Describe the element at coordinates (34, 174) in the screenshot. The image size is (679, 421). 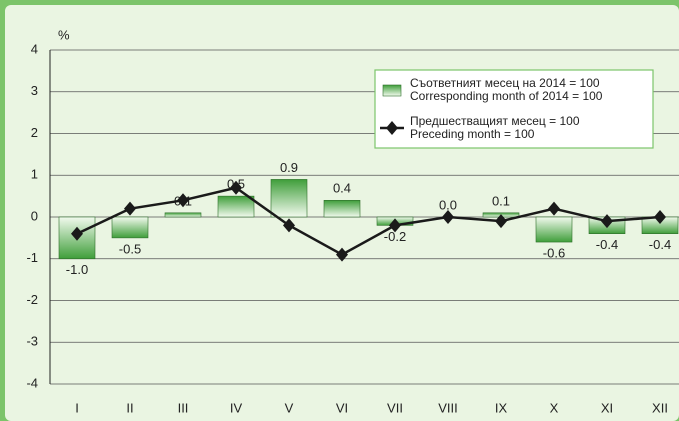
I see `y-tick-label: 1` at that location.